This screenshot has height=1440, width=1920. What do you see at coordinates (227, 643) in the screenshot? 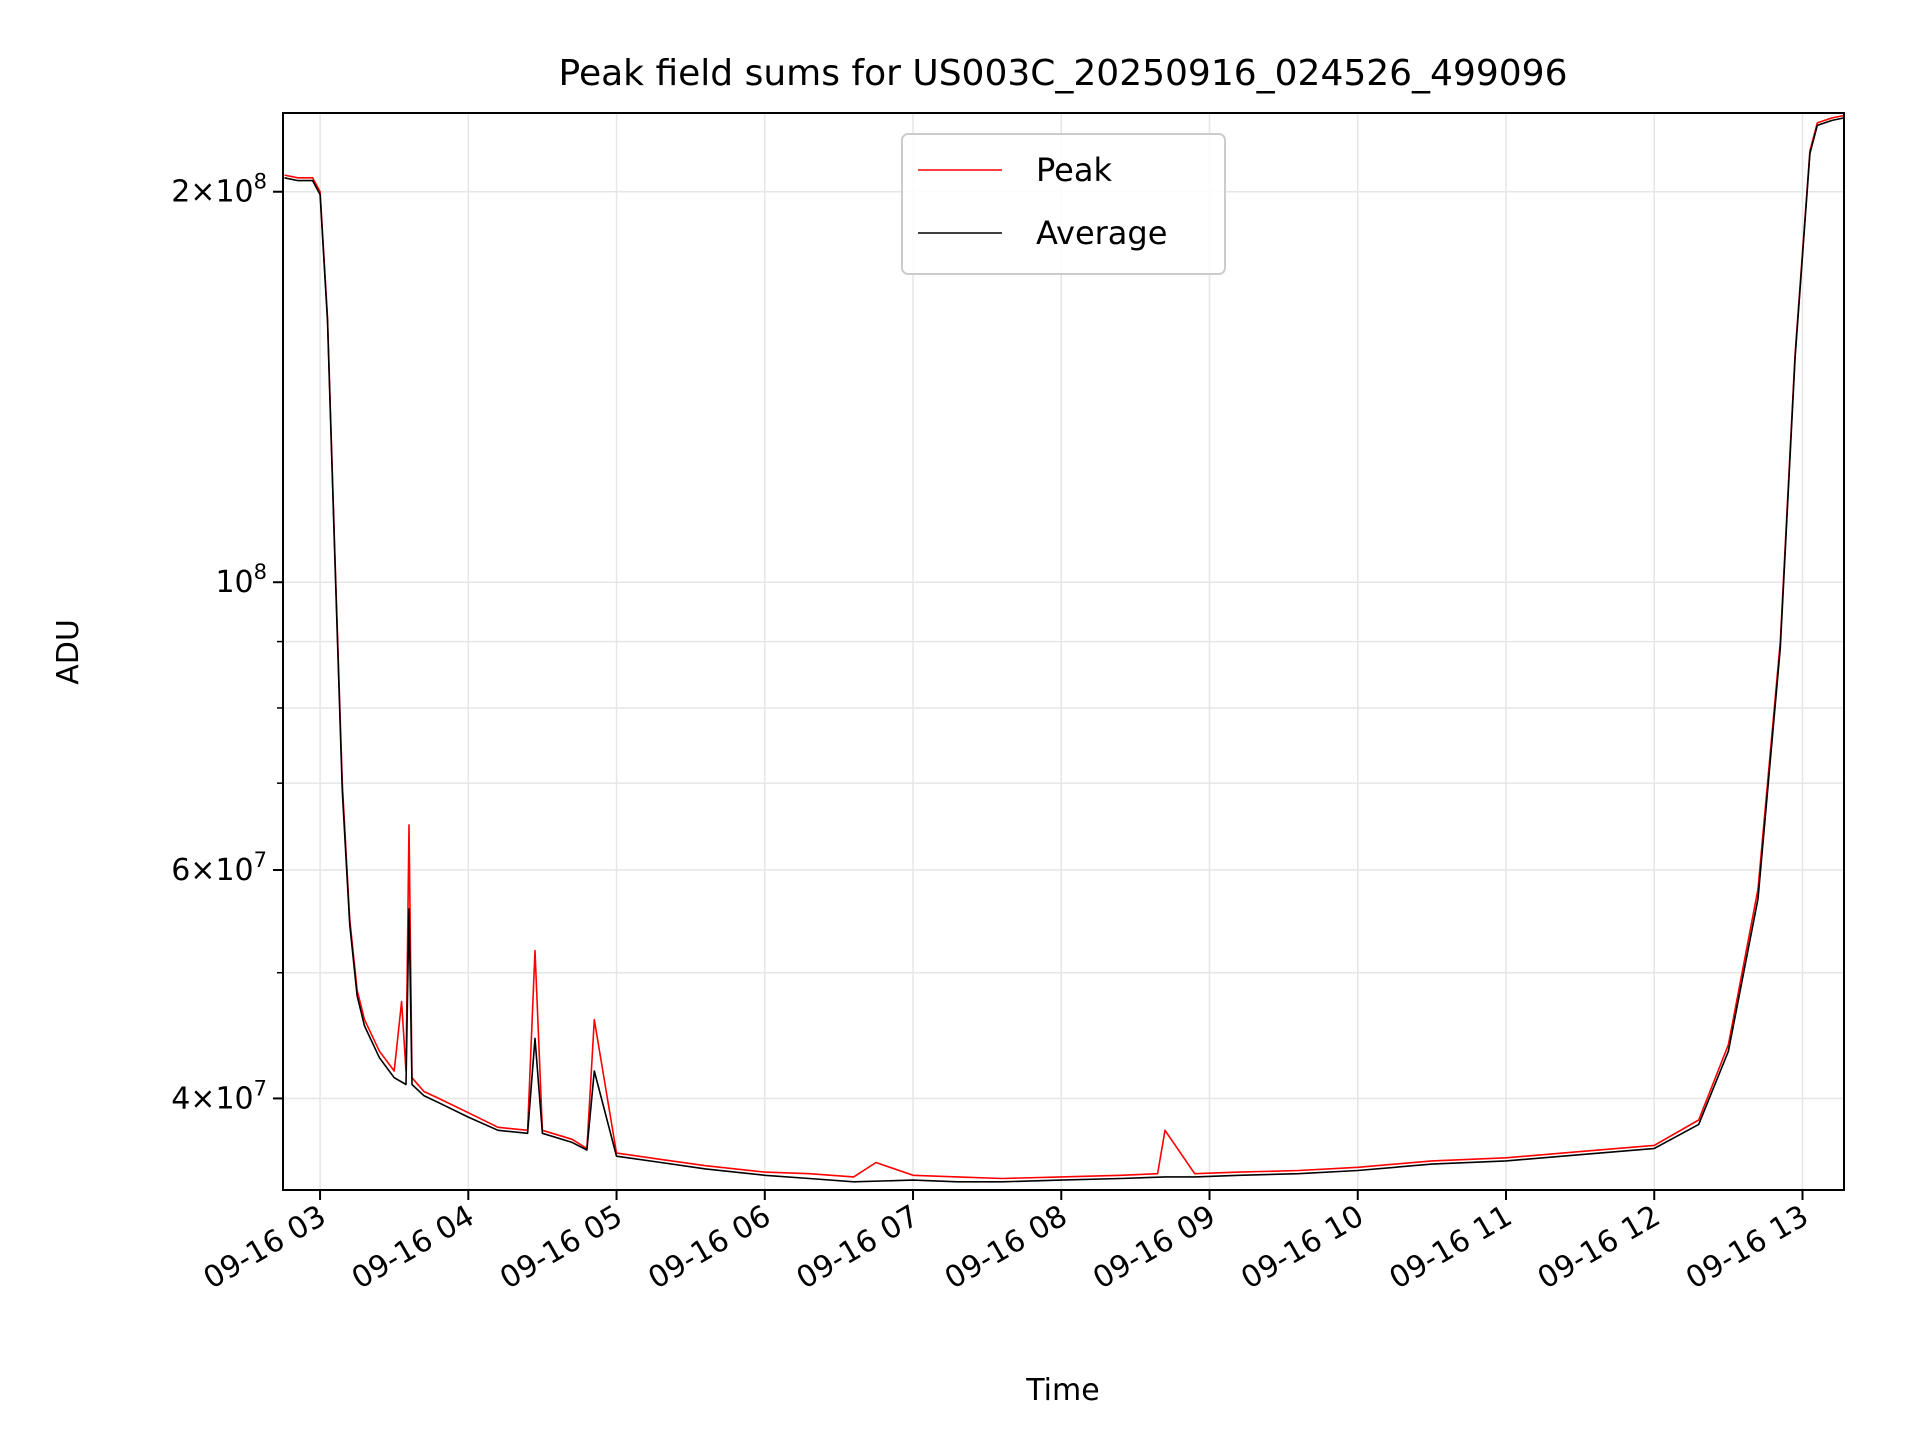
I see `y-axis: 4×107 6×107 108 2×108` at bounding box center [227, 643].